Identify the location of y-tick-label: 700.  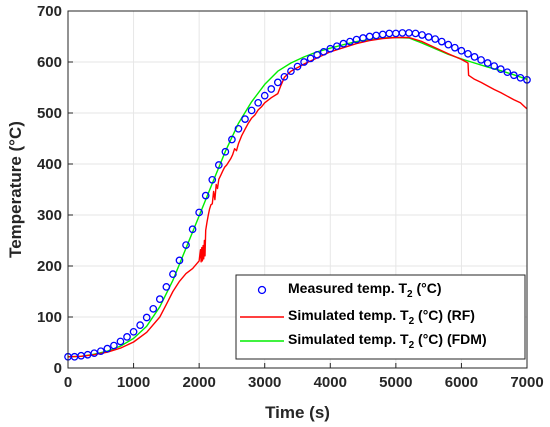
(49, 11).